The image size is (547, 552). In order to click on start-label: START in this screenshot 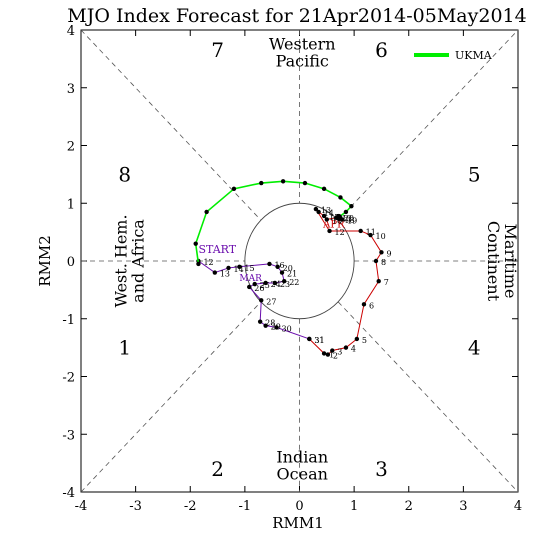, I will do `click(217, 249)`.